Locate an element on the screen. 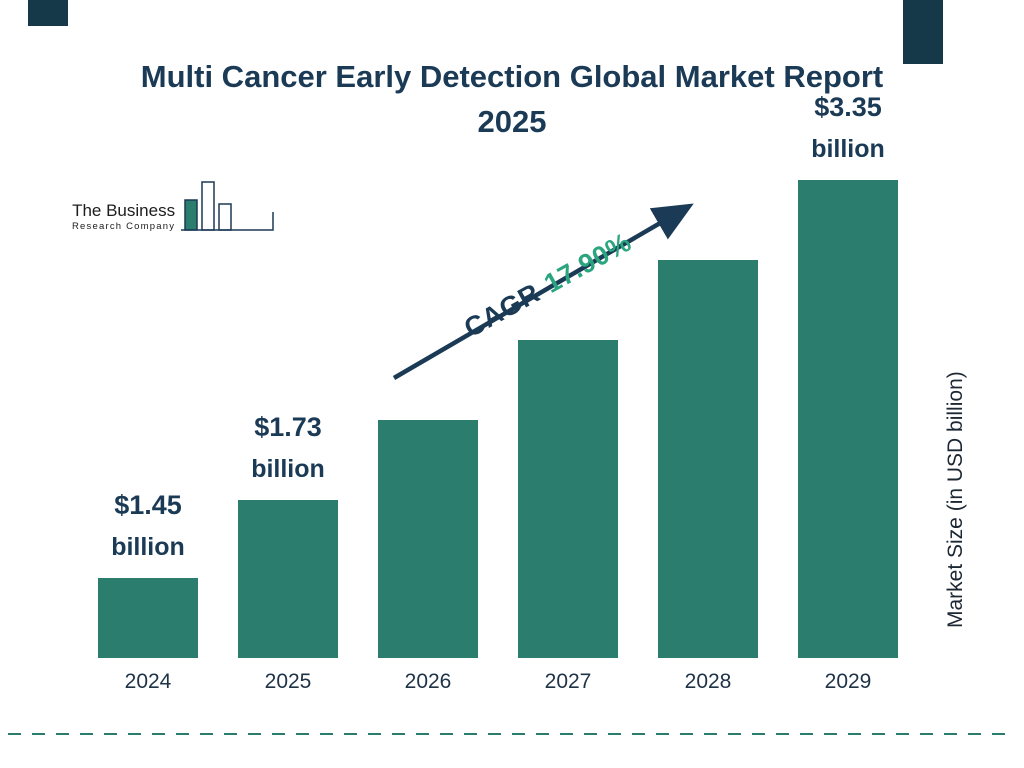 This screenshot has height=768, width=1024. x-axis-label-2025: 2025 is located at coordinates (288, 681).